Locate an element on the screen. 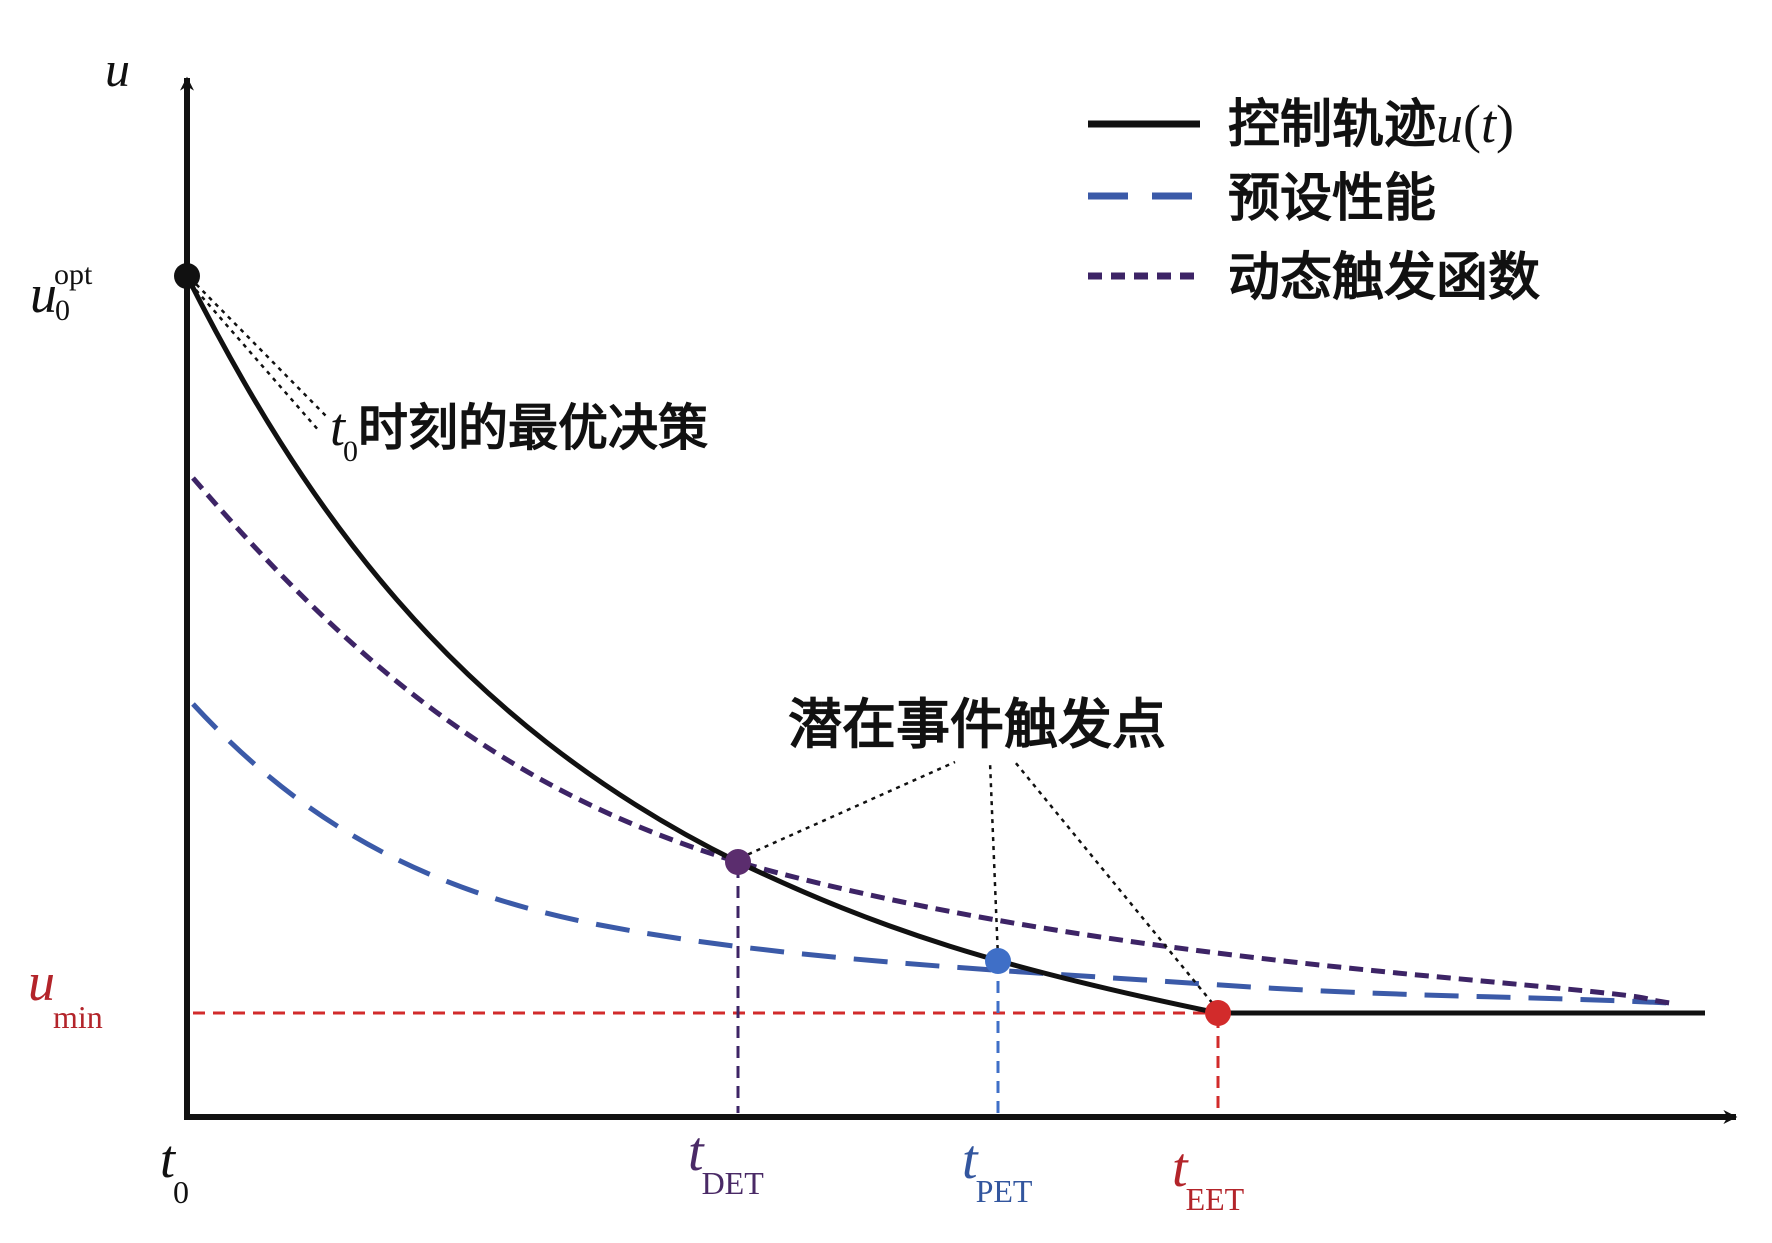 This screenshot has width=1772, height=1243. u0opt-point is located at coordinates (187, 276).